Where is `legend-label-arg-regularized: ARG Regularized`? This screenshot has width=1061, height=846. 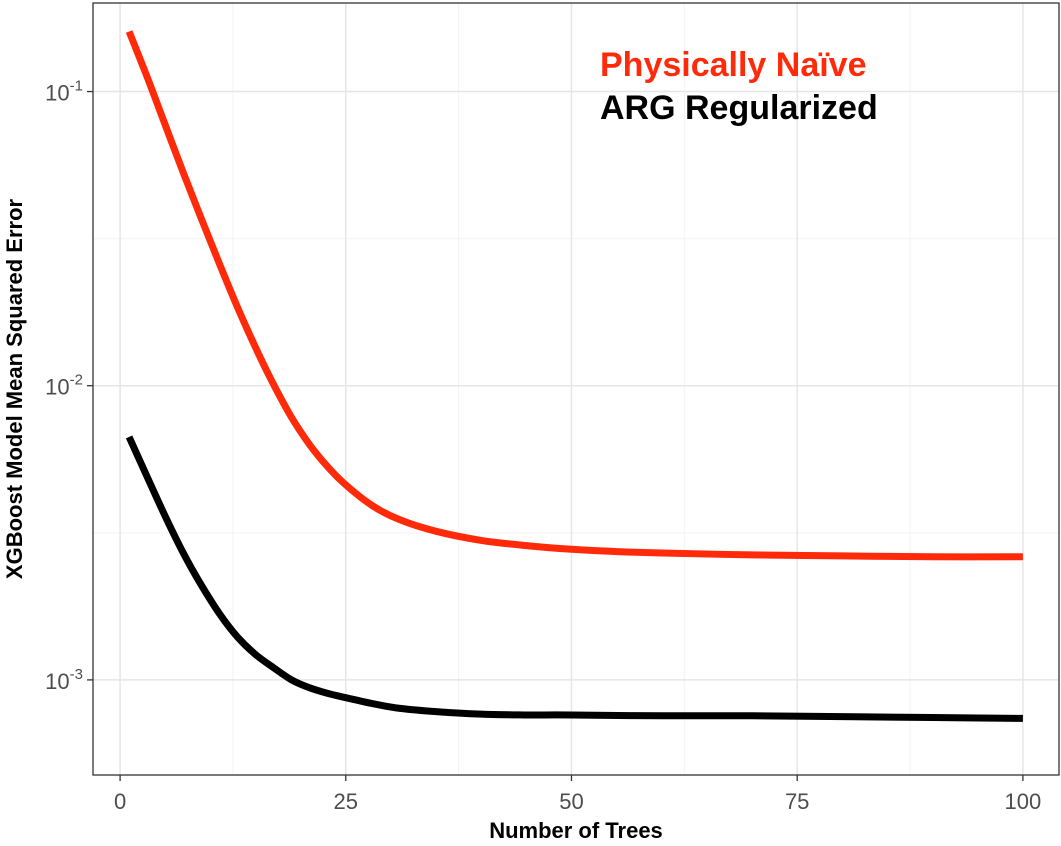
legend-label-arg-regularized: ARG Regularized is located at coordinates (739, 108).